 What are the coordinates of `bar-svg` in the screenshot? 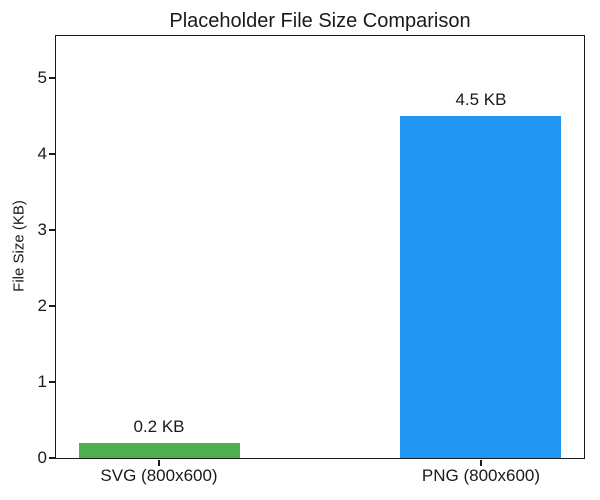 It's located at (159, 450).